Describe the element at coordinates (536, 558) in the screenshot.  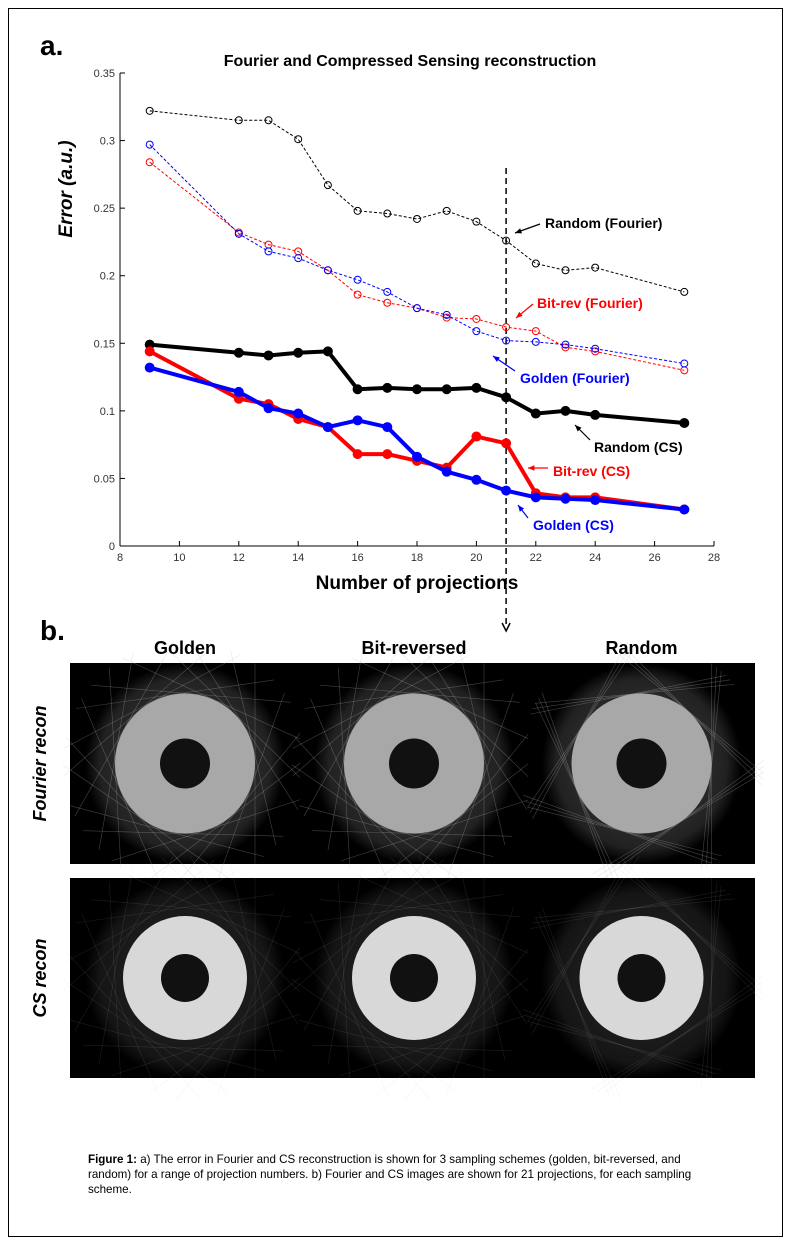
I see `x-tick-label: 22` at that location.